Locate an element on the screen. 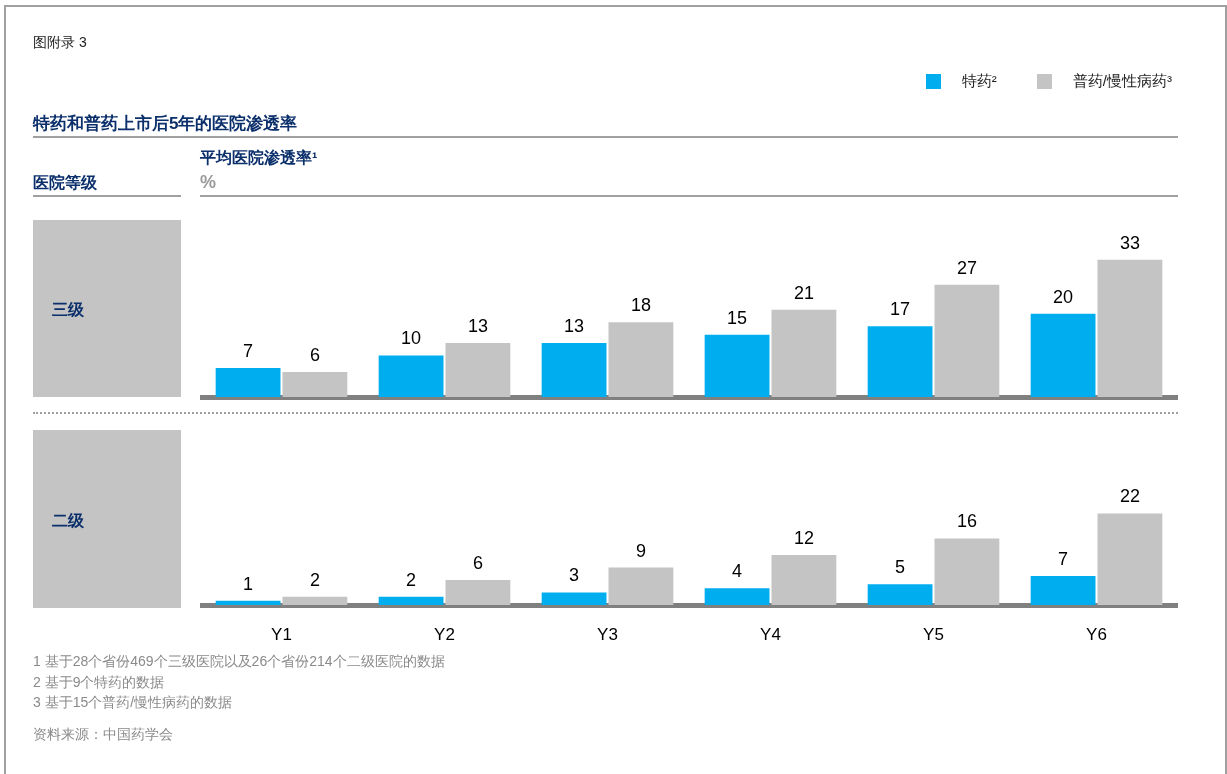 This screenshot has height=774, width=1227. data-label: 1 is located at coordinates (248, 583).